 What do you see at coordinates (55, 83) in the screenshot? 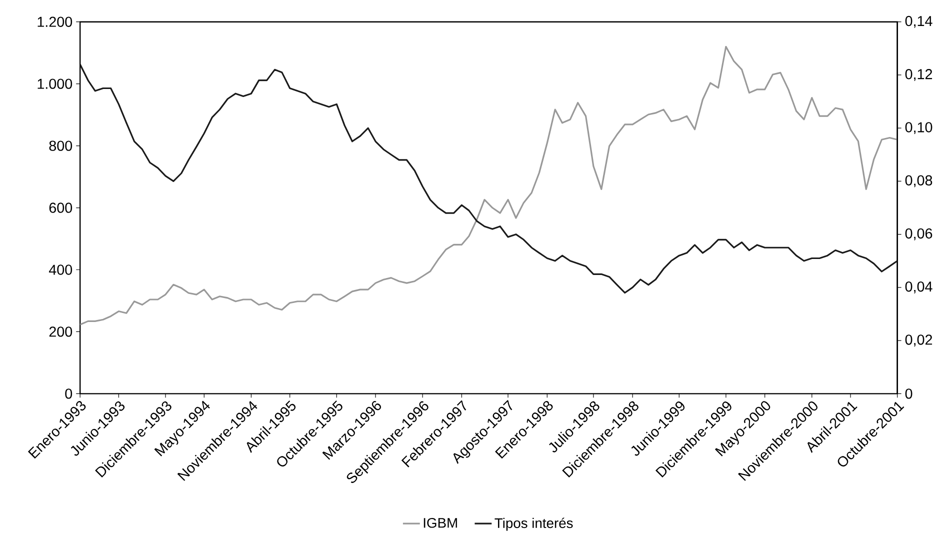
I see `y-tick-label: 1.000` at bounding box center [55, 83].